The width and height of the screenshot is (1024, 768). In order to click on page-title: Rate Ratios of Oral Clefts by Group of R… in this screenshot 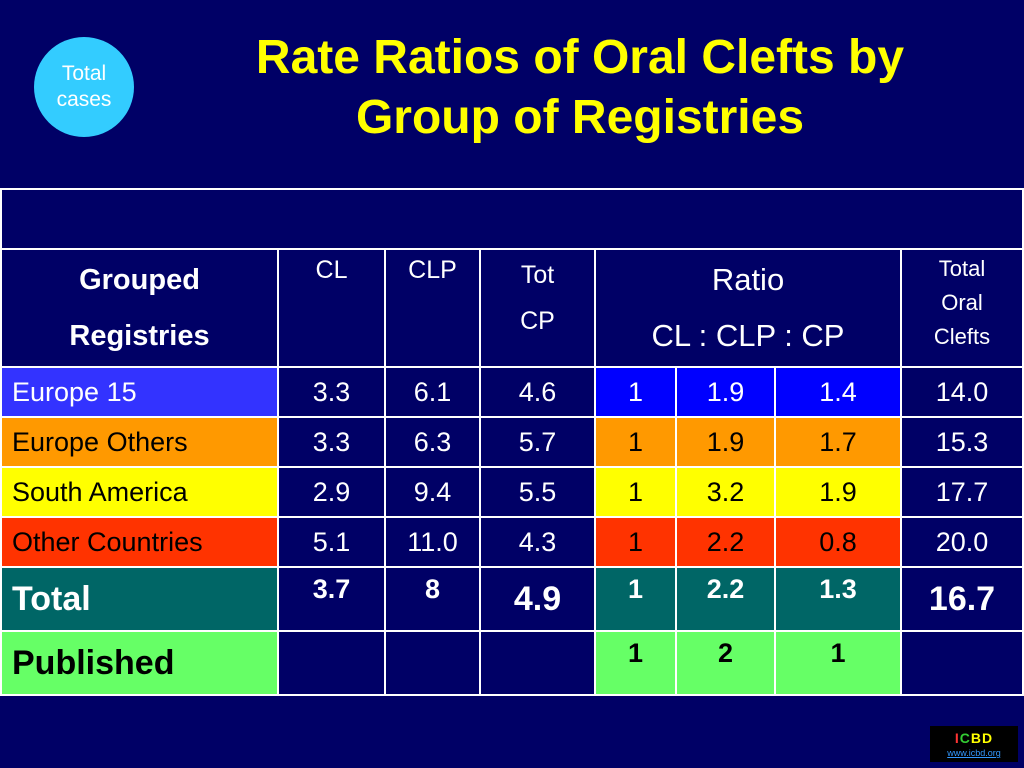, I will do `click(580, 88)`.